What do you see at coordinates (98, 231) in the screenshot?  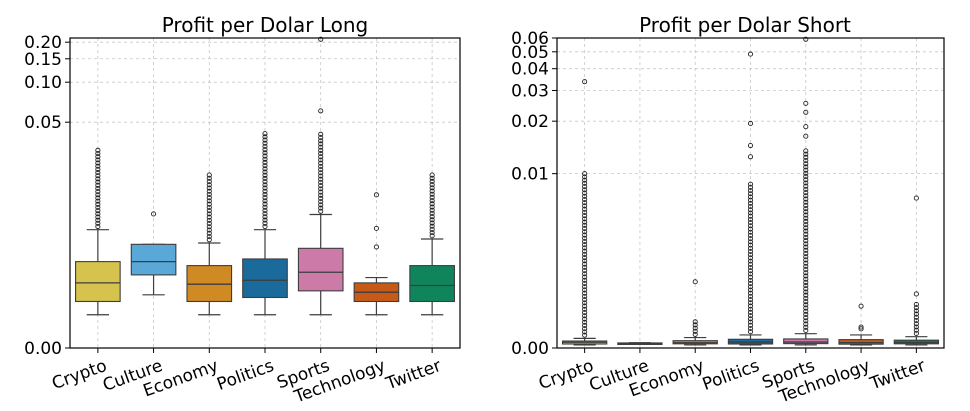 I see `box-crypto` at bounding box center [98, 231].